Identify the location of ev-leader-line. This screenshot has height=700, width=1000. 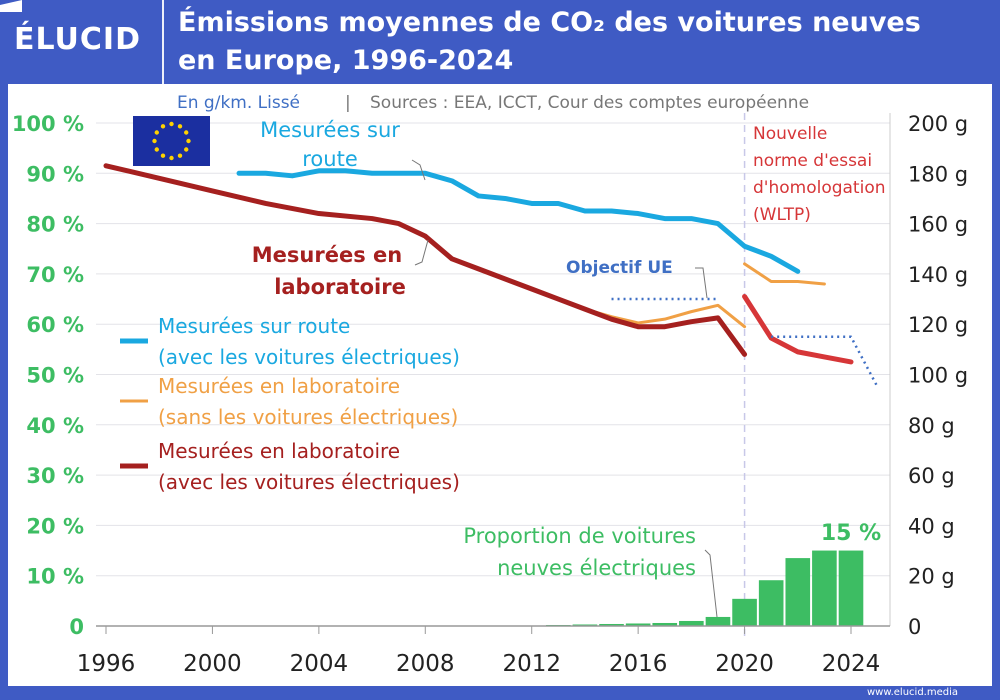
(711, 583).